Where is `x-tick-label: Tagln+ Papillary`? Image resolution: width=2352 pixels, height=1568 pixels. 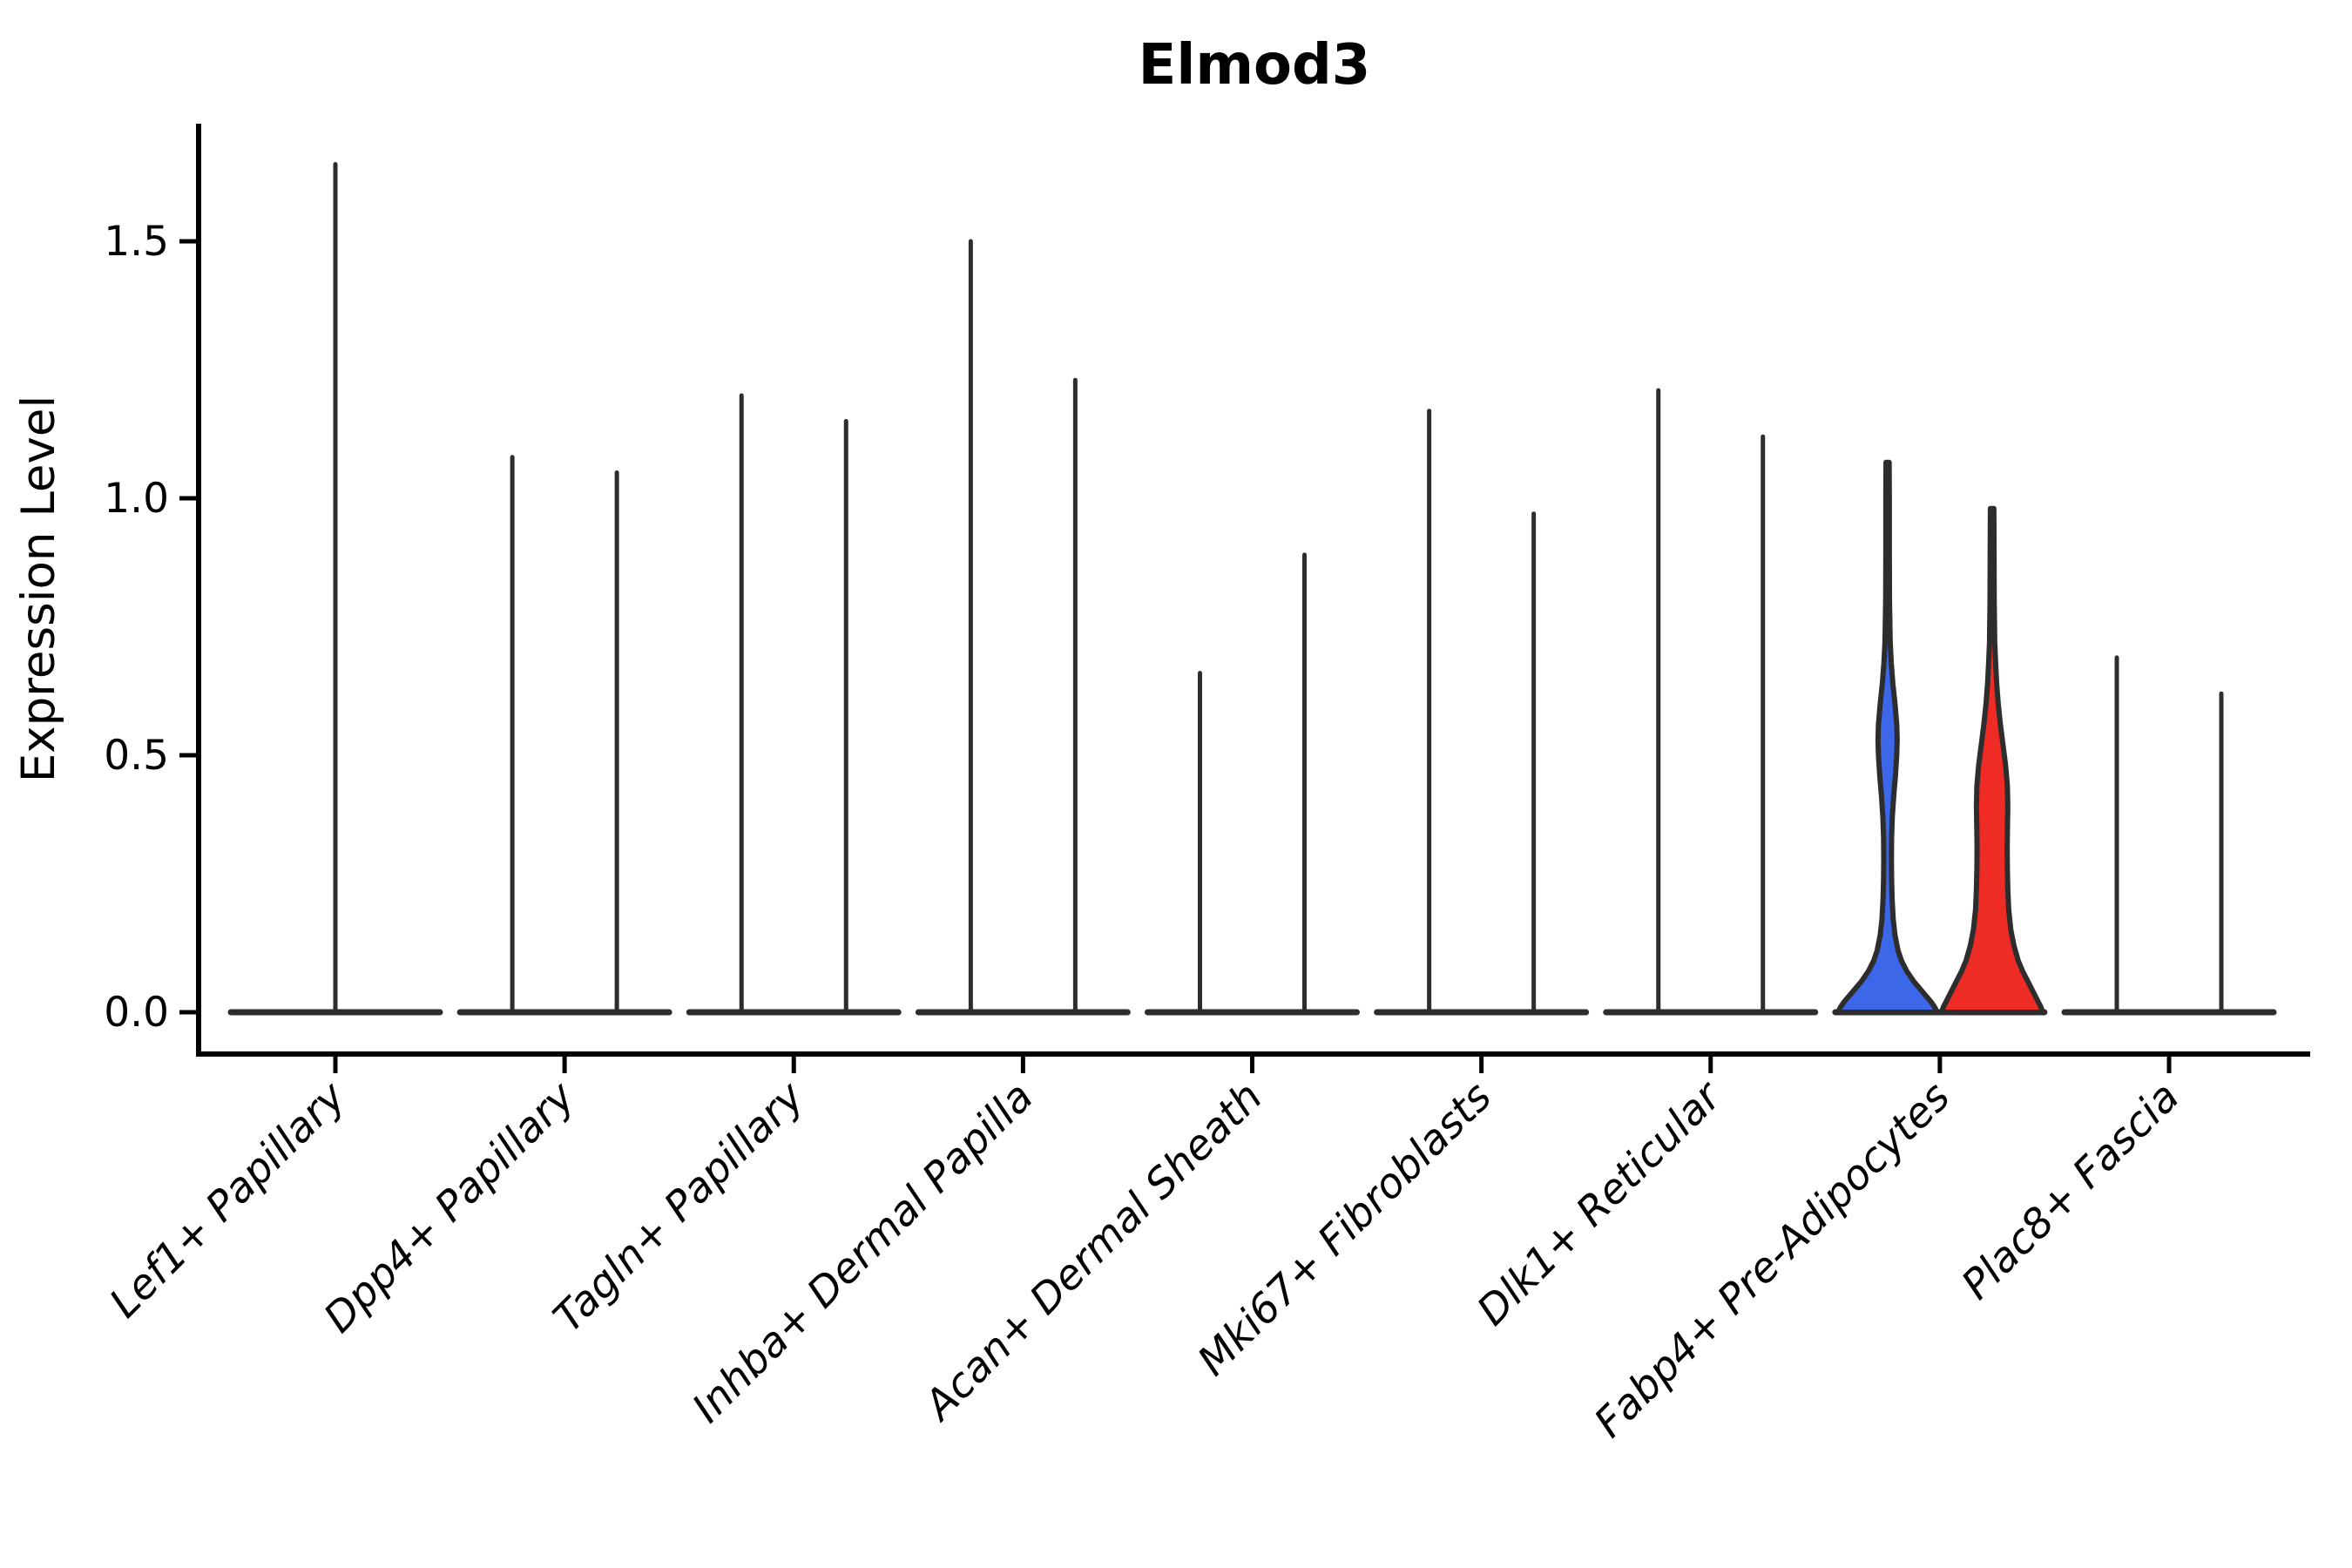 x-tick-label: Tagln+ Papillary is located at coordinates (679, 1207).